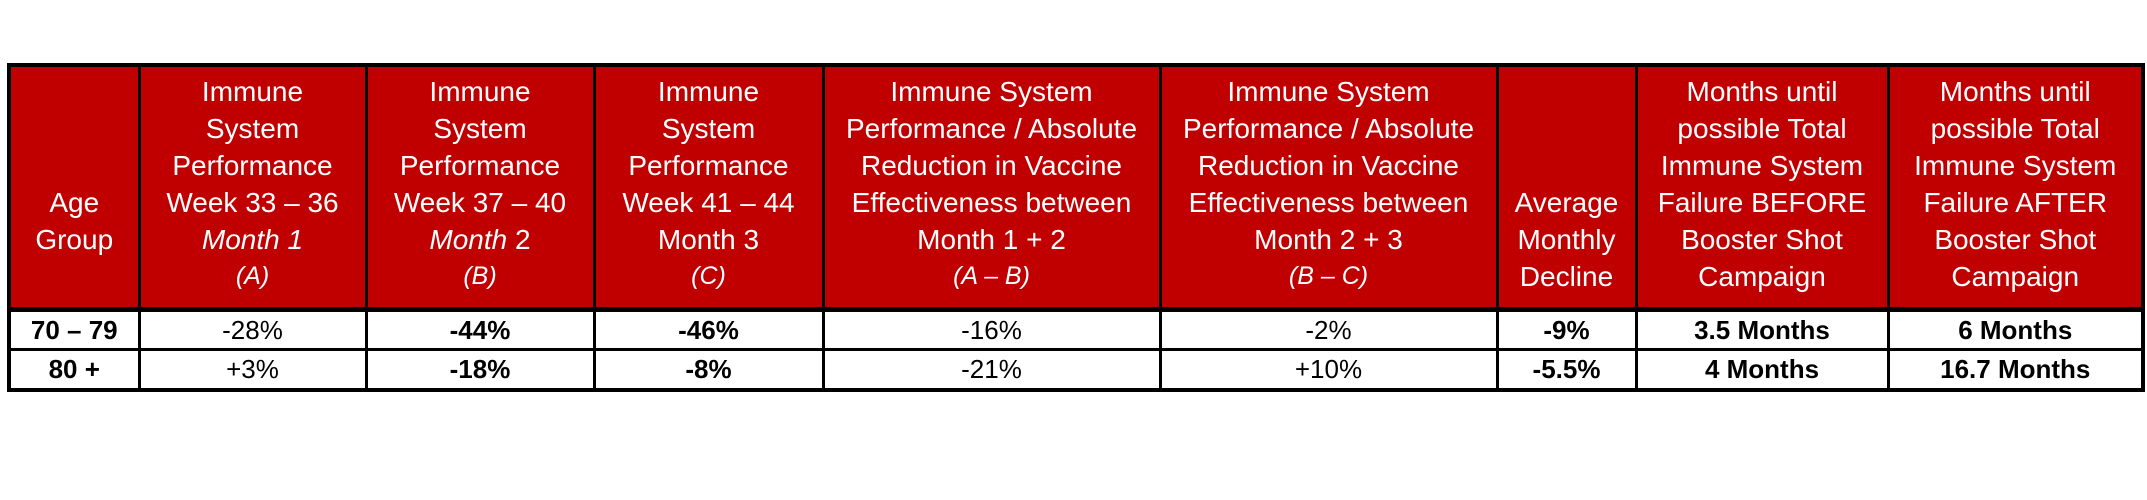 The height and width of the screenshot is (500, 2147). Describe the element at coordinates (1328, 369) in the screenshot. I see `cell-diff-b-c: +10%` at that location.